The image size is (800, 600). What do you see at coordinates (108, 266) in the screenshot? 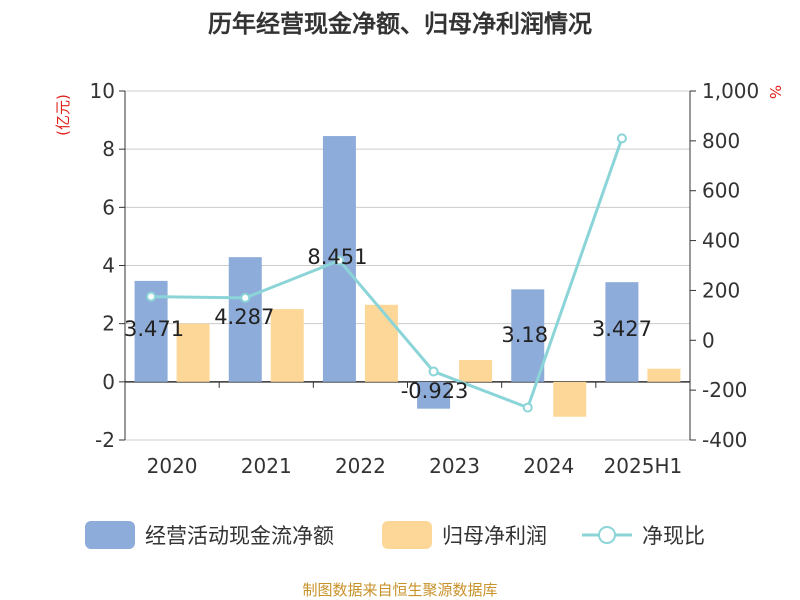
I see `left-tick-label: 4` at bounding box center [108, 266].